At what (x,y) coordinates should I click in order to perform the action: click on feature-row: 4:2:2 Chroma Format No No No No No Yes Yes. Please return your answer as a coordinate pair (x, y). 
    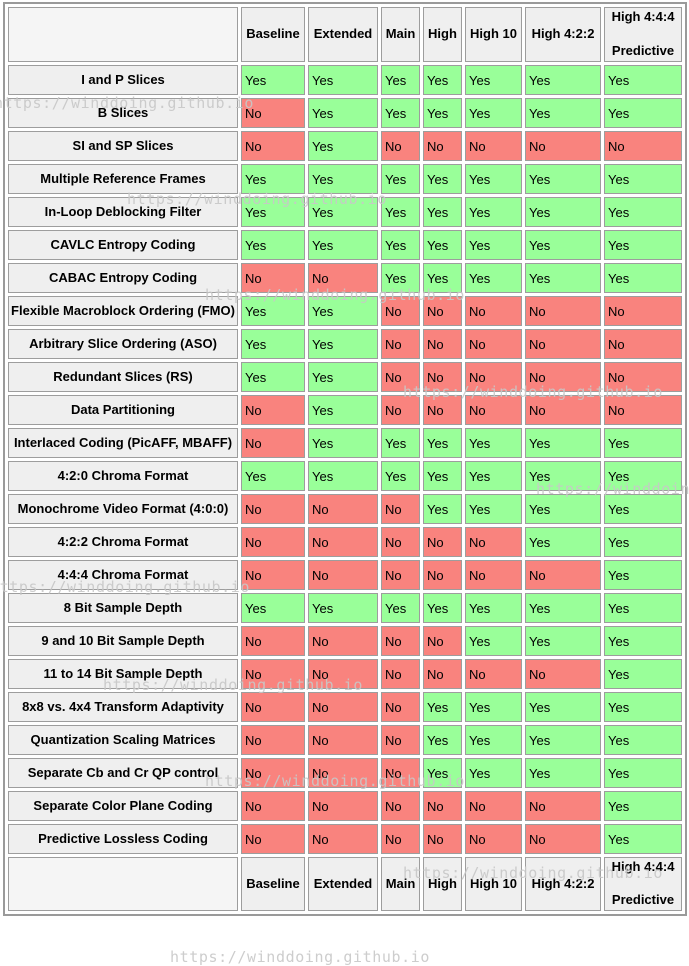
    Looking at the image, I should click on (345, 541).